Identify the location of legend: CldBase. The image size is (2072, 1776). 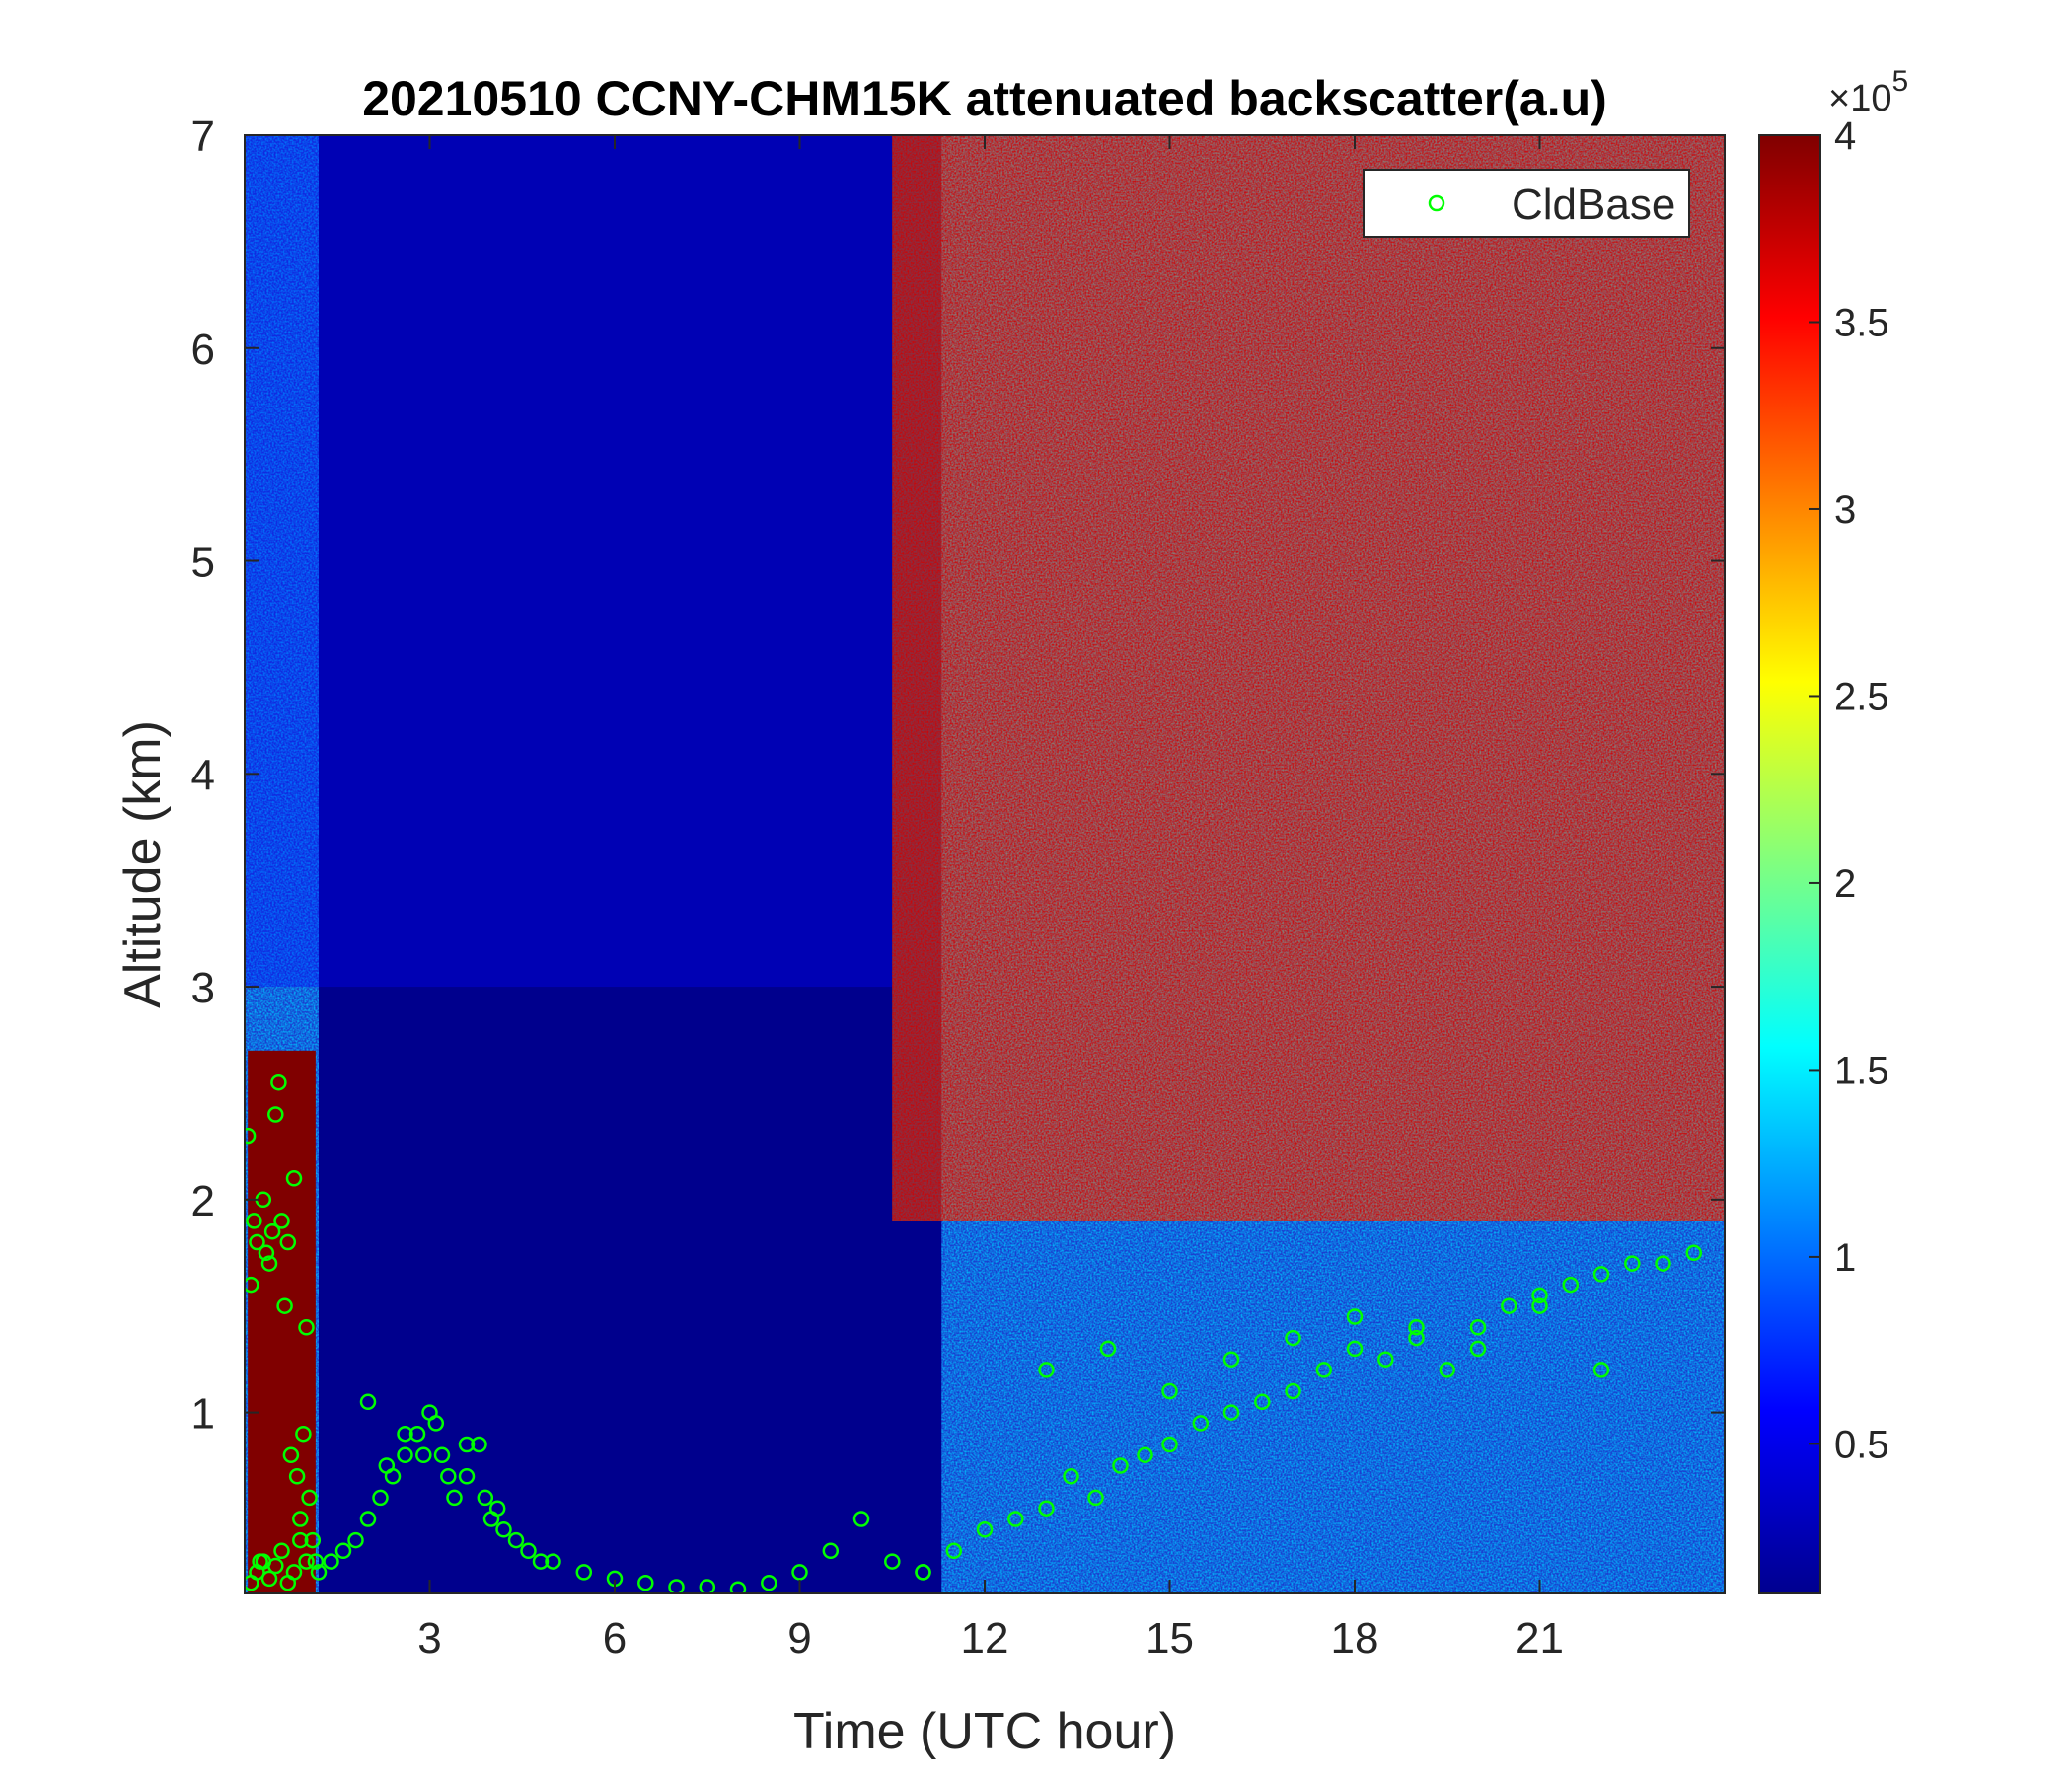
(1527, 204).